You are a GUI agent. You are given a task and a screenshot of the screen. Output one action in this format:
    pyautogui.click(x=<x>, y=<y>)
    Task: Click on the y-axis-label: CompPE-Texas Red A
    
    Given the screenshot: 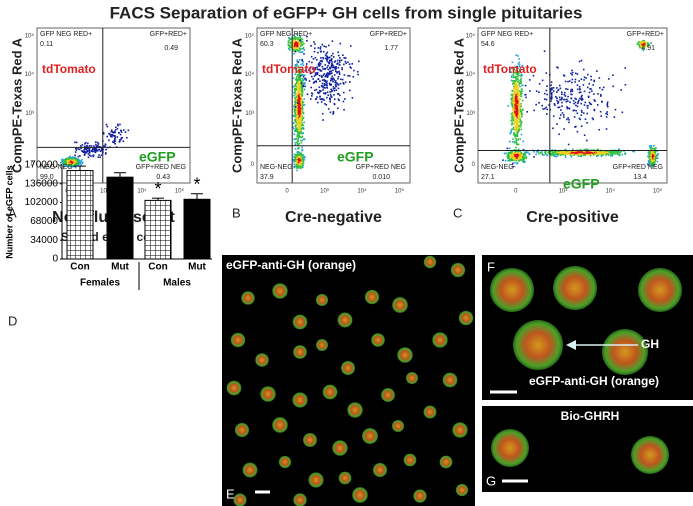 What is the action you would take?
    pyautogui.click(x=458, y=105)
    